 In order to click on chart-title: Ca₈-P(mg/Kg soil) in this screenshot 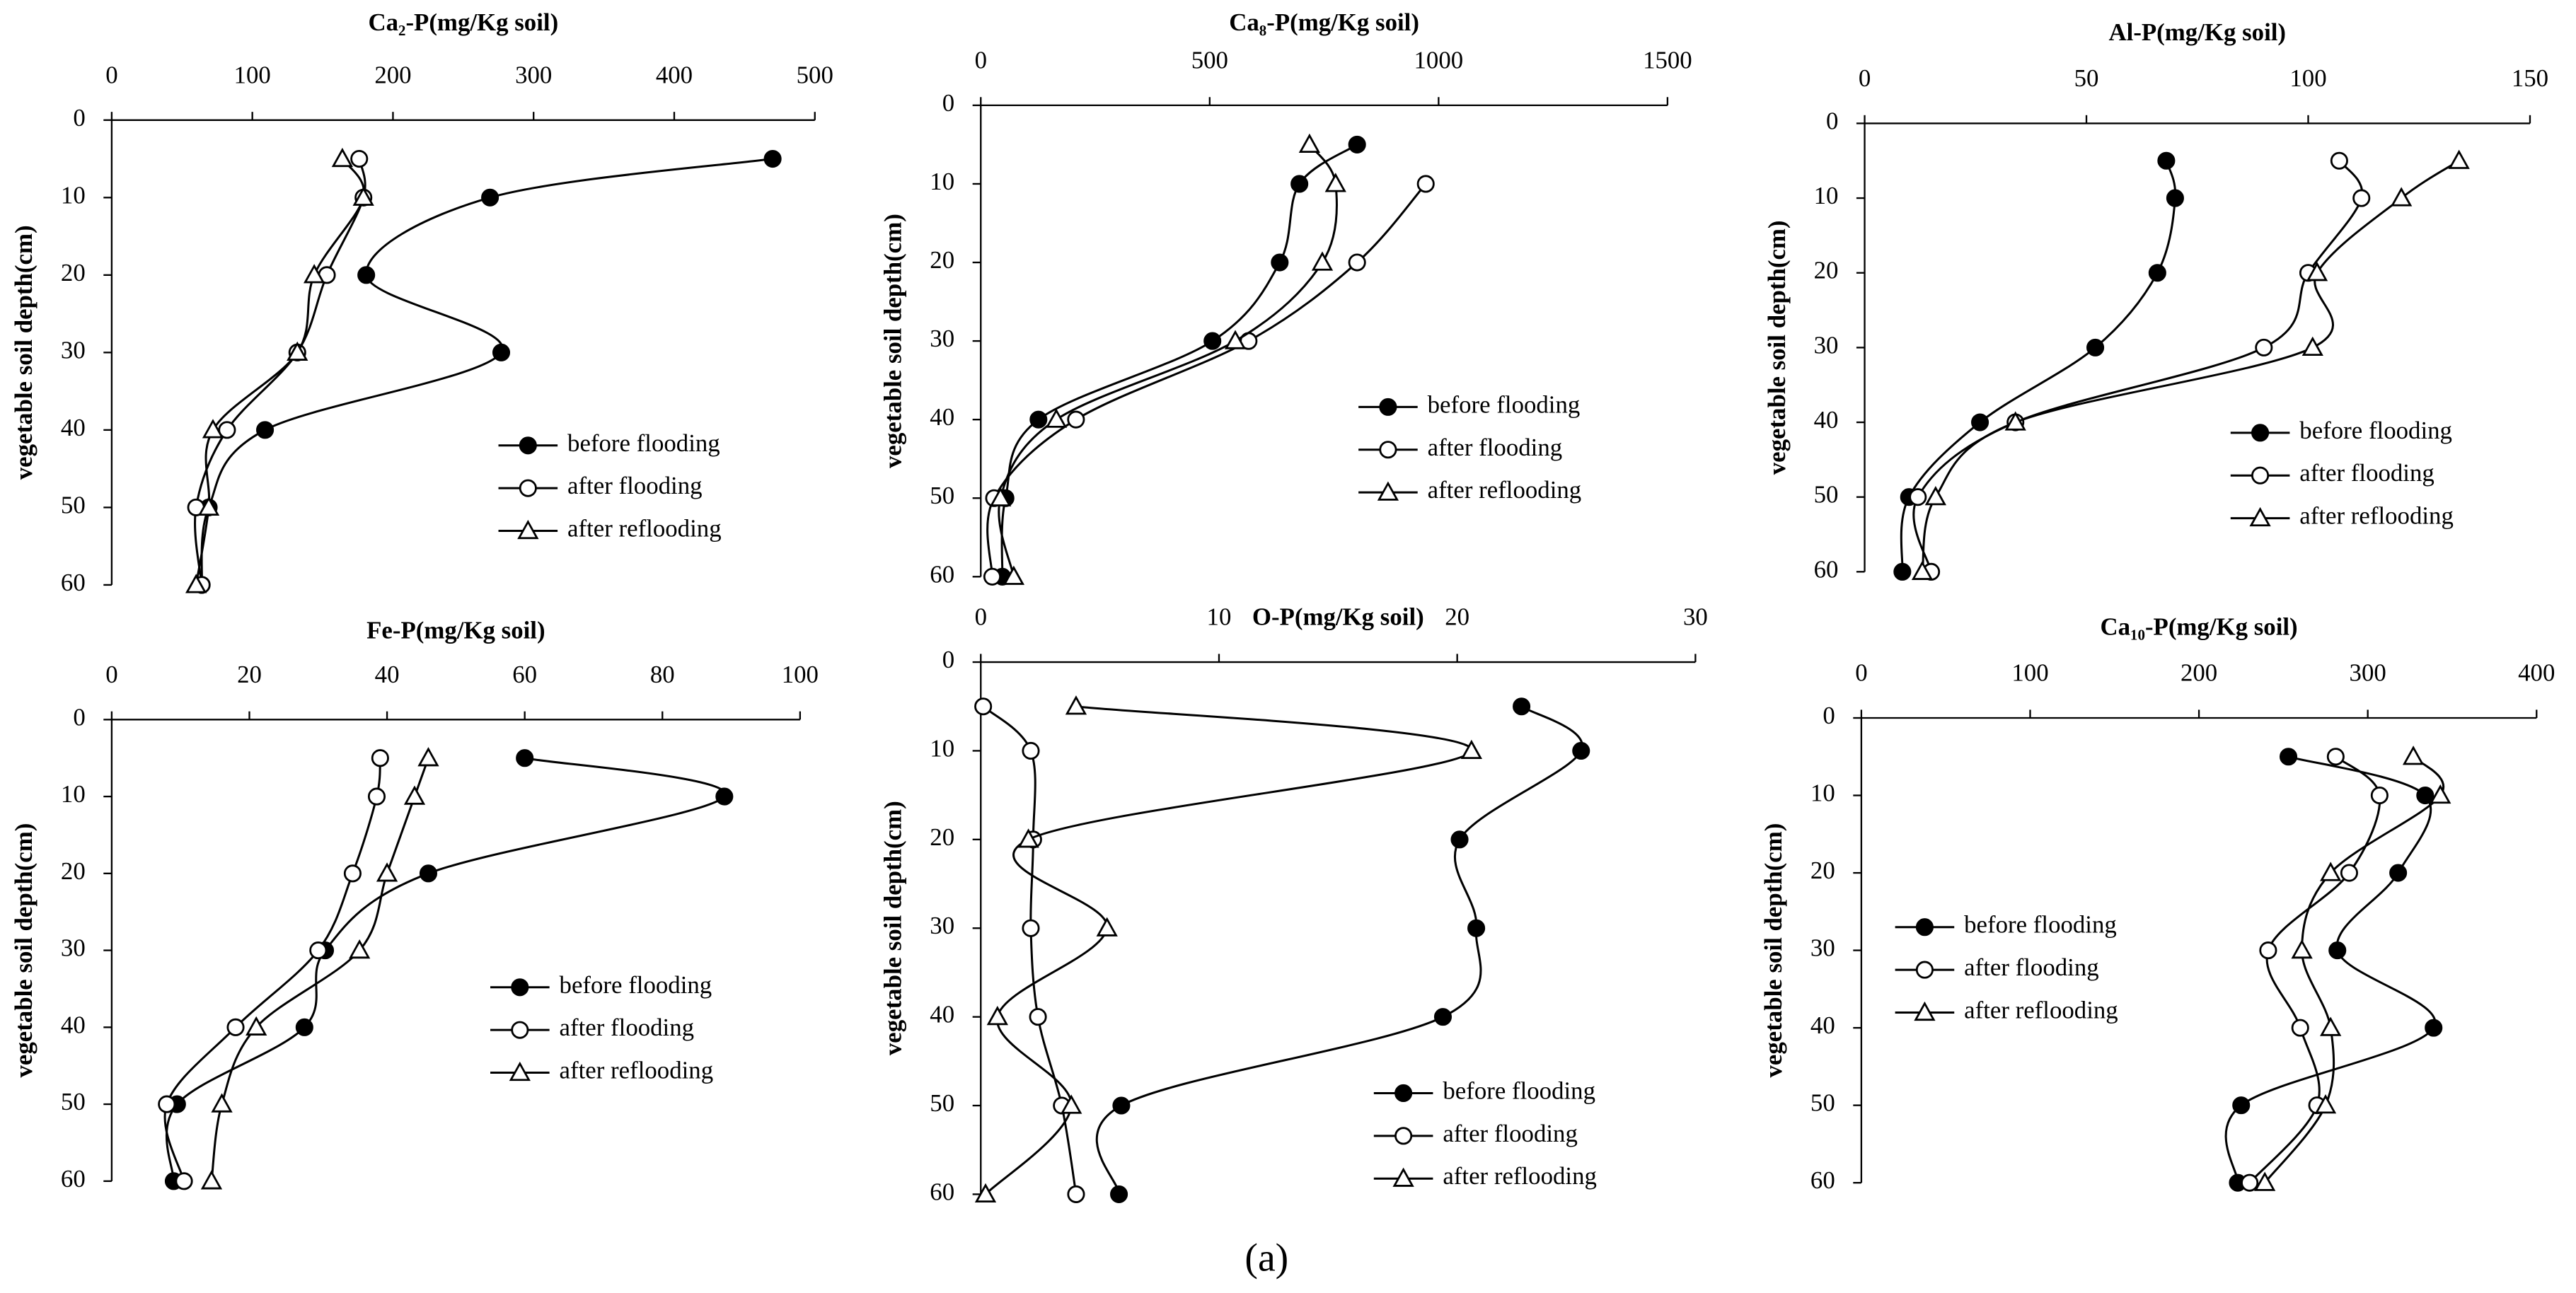, I will do `click(1324, 22)`.